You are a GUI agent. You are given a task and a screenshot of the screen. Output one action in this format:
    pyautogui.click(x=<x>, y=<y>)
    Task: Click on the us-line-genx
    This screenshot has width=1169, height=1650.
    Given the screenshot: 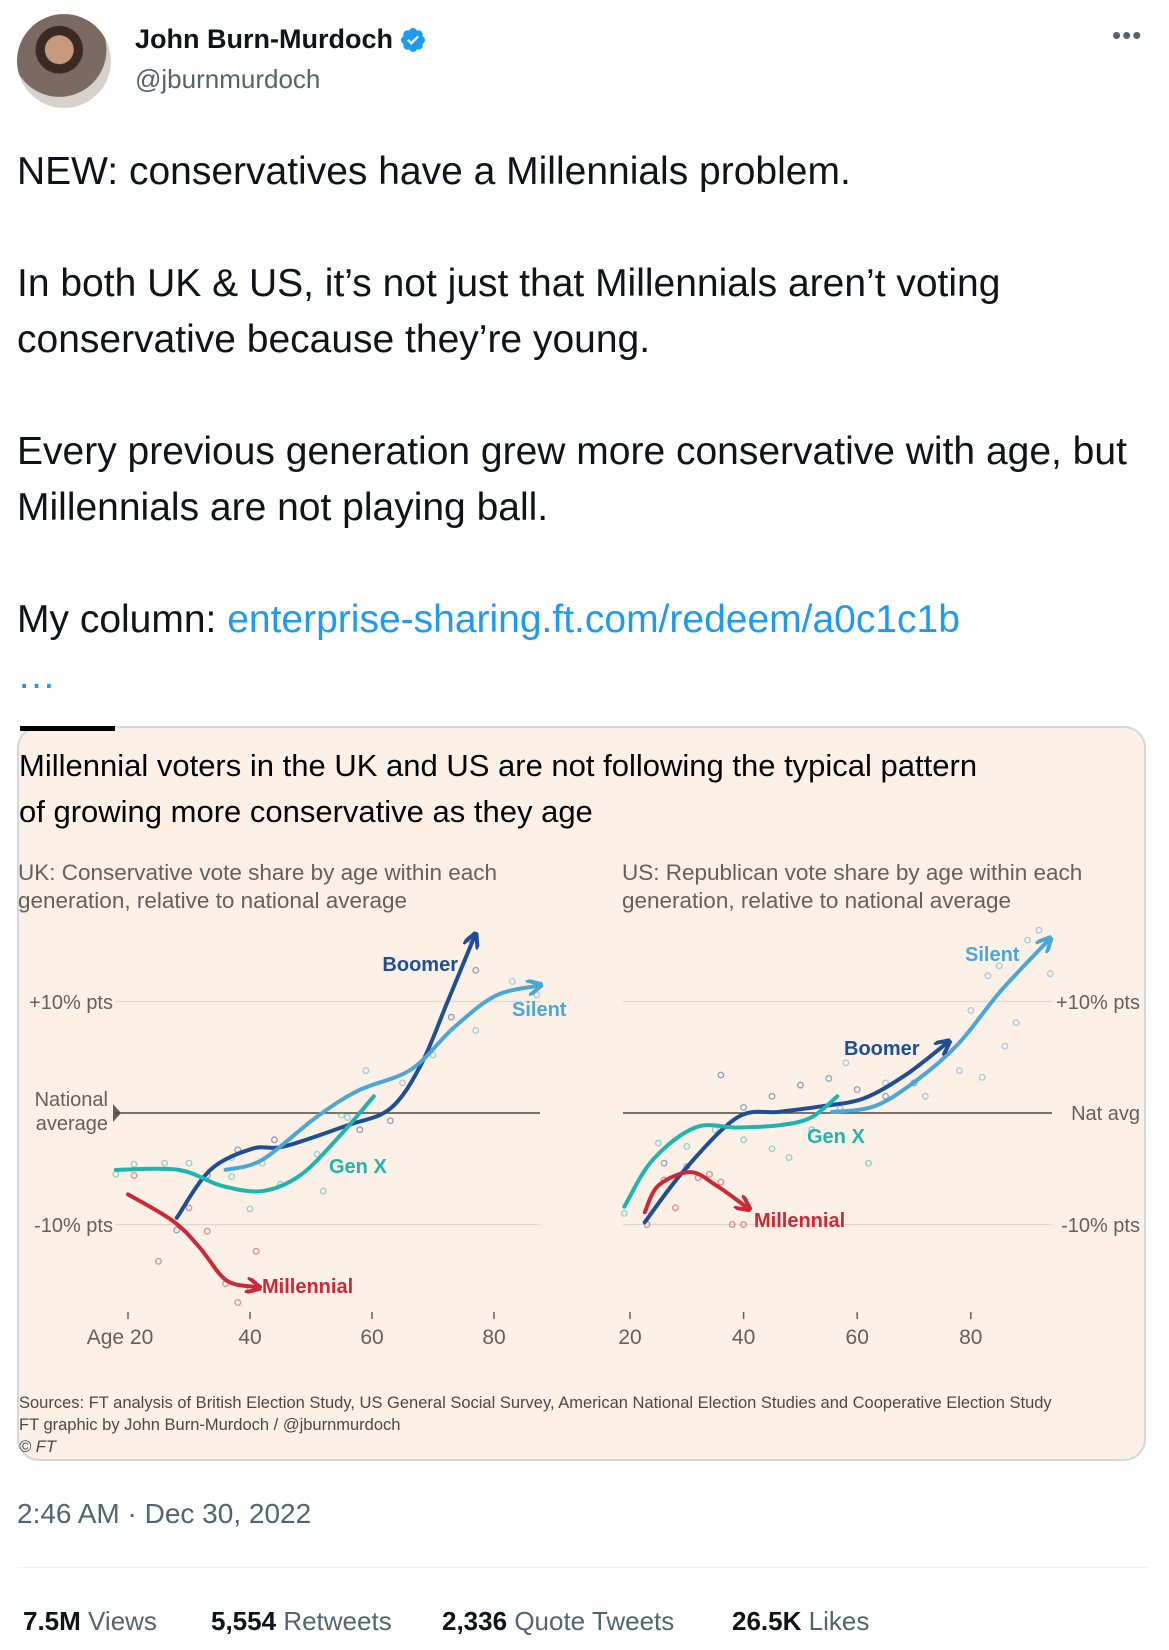 What is the action you would take?
    pyautogui.click(x=731, y=1151)
    